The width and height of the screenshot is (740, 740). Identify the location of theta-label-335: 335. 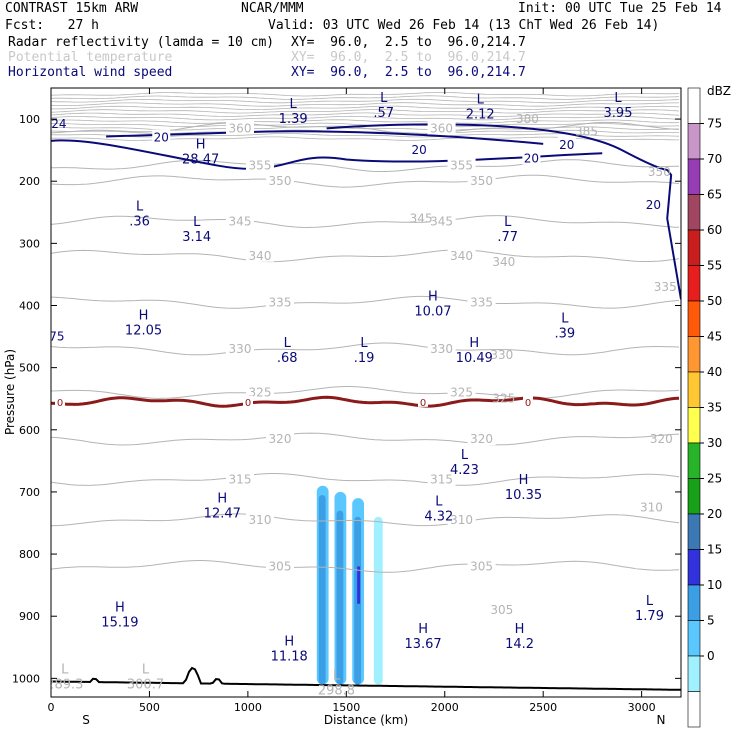
(280, 302).